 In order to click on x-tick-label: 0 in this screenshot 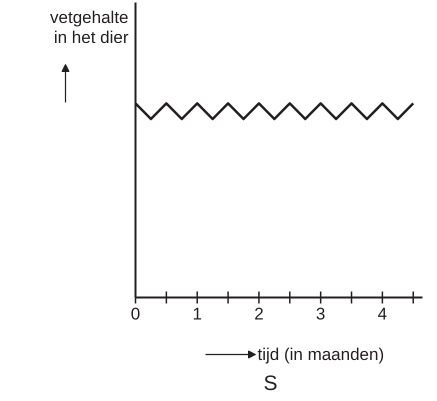, I will do `click(135, 314)`.